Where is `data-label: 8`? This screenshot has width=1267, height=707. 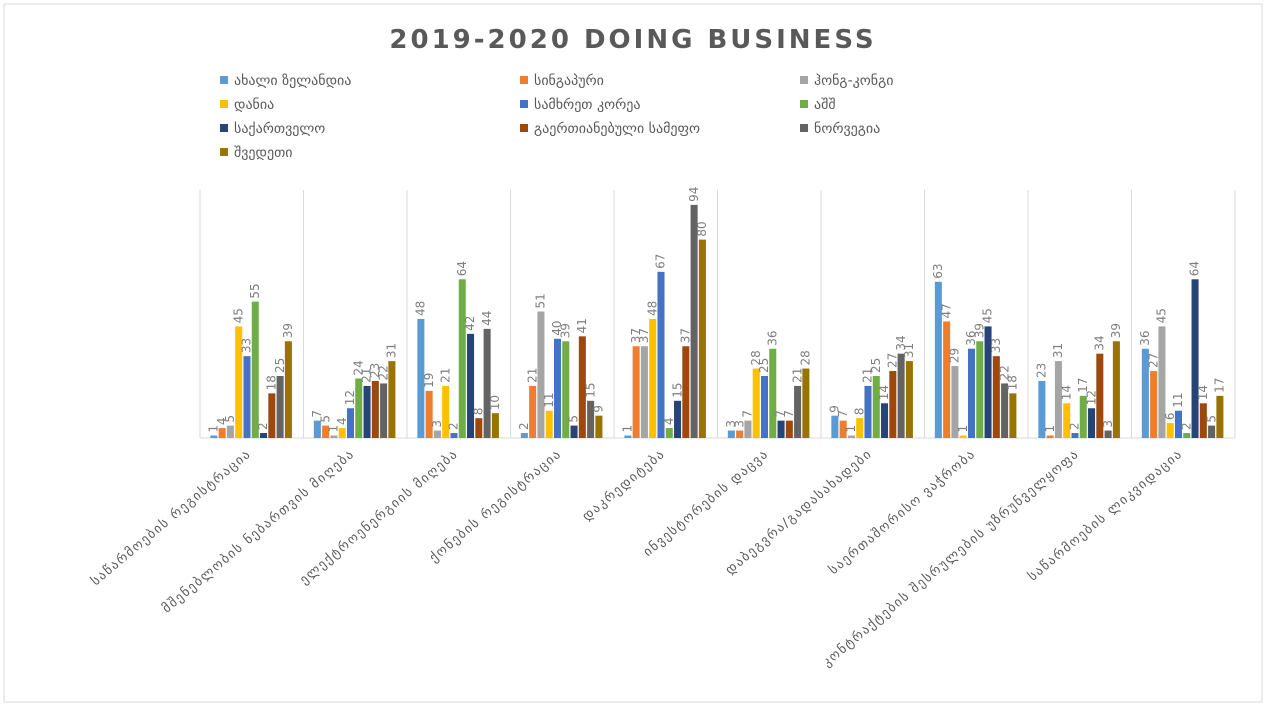 data-label: 8 is located at coordinates (479, 412).